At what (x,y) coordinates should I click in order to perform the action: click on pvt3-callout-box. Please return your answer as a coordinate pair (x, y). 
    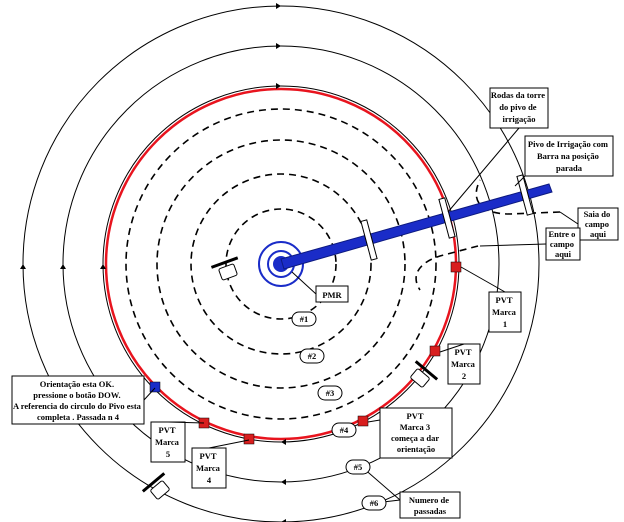
    Looking at the image, I should click on (416, 433).